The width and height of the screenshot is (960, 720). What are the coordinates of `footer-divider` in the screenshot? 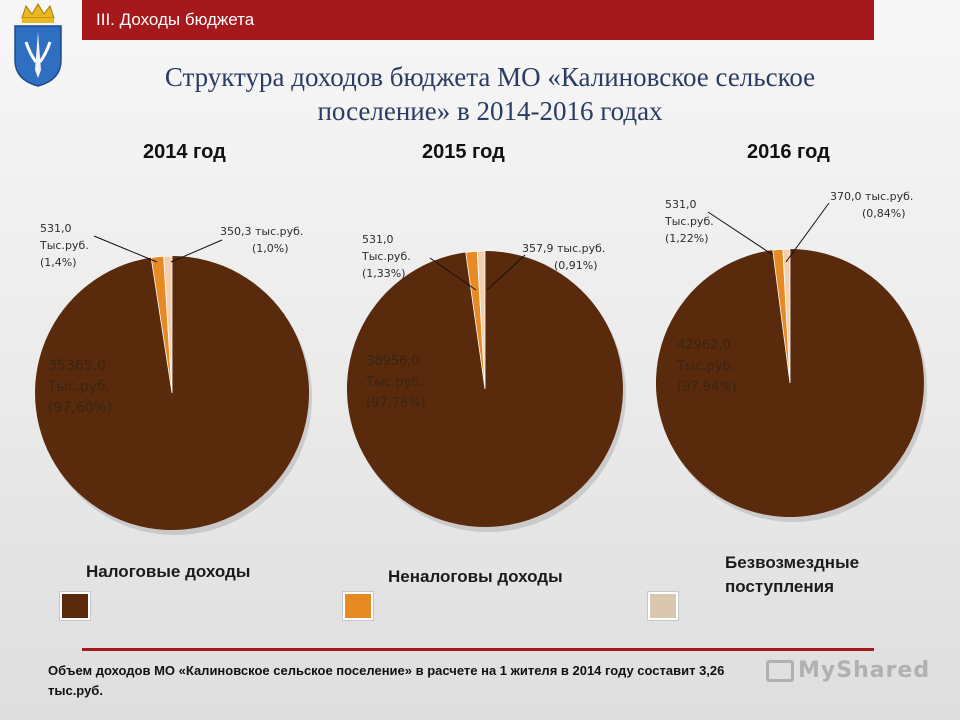 It's located at (478, 649).